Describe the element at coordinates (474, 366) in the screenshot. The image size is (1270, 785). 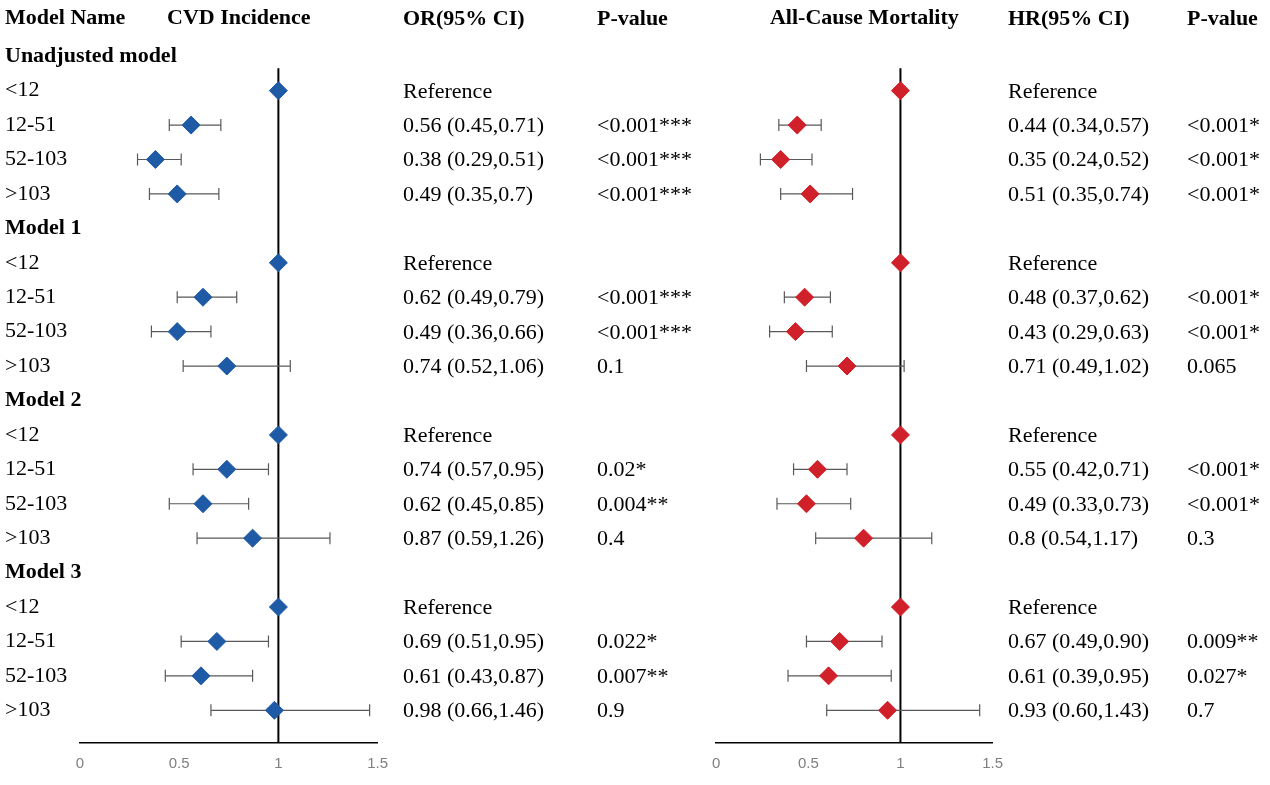
I see `category-label: 0.74 (0.52,1.06)` at that location.